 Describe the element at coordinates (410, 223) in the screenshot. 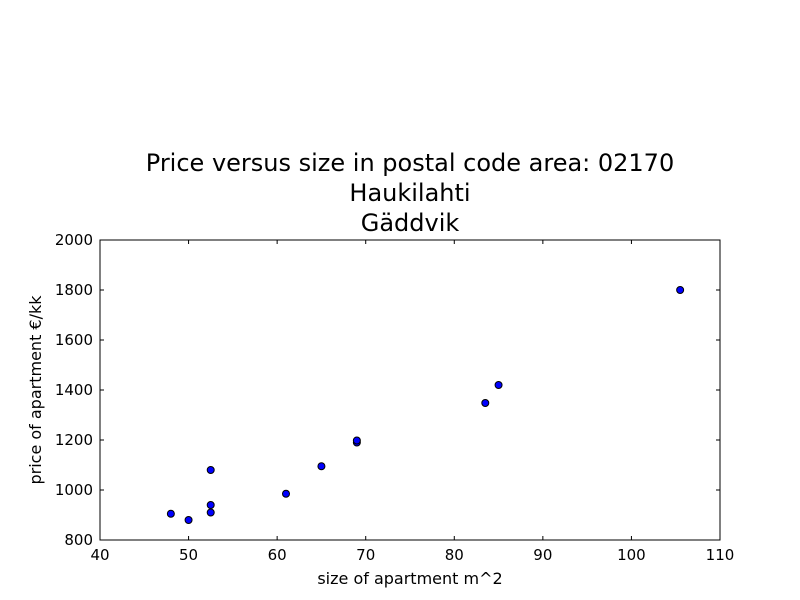

I see `chart-title-line-3: Gäddvik` at that location.